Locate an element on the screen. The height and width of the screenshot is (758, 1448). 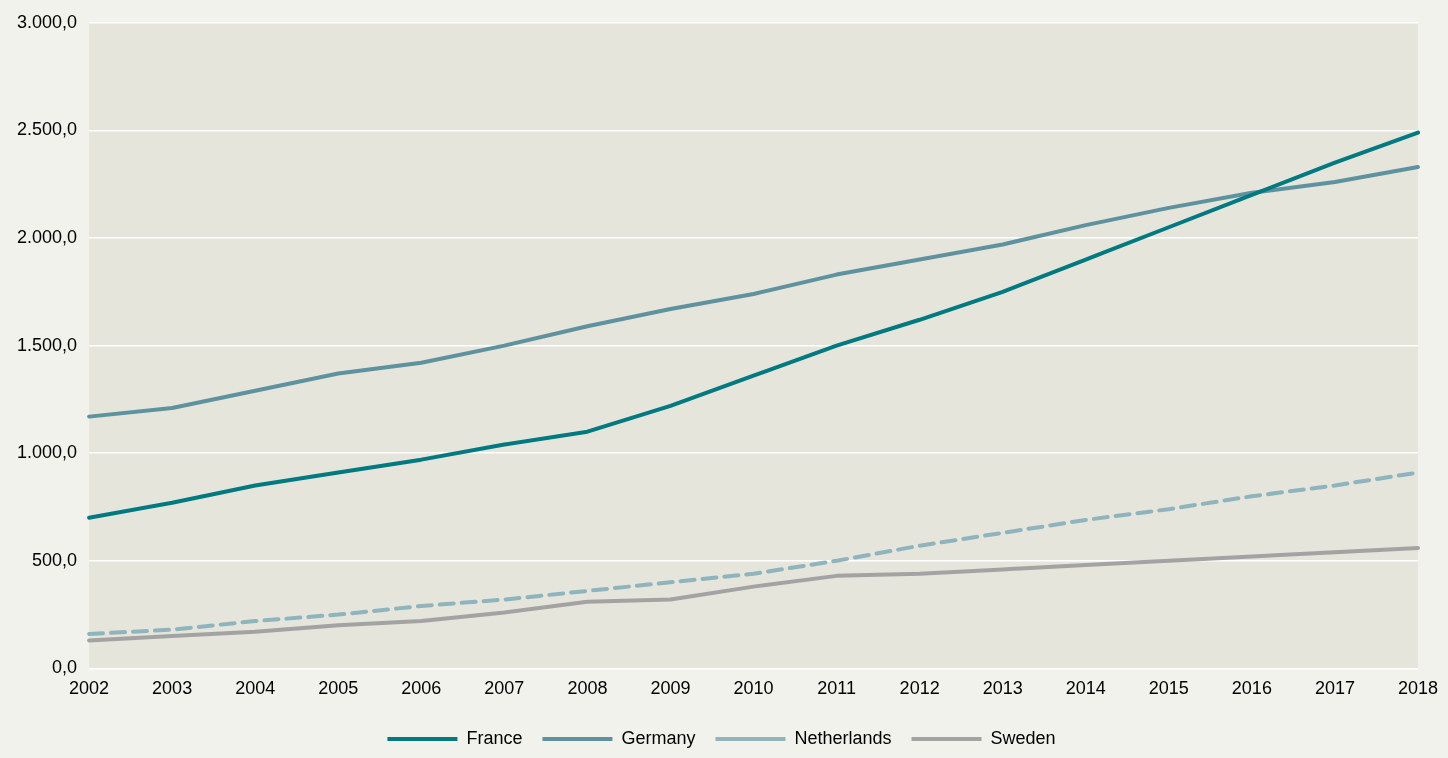
x-tick-label: 2005 is located at coordinates (338, 688).